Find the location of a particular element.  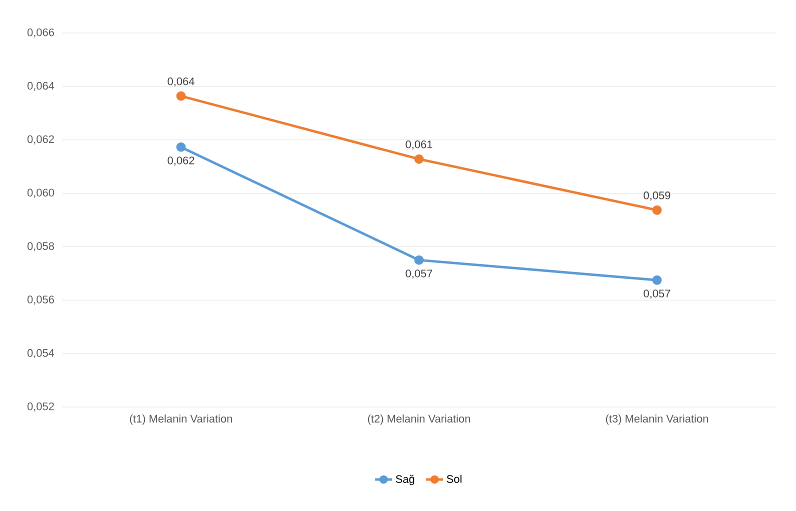

data-label: 0,064 is located at coordinates (181, 82).